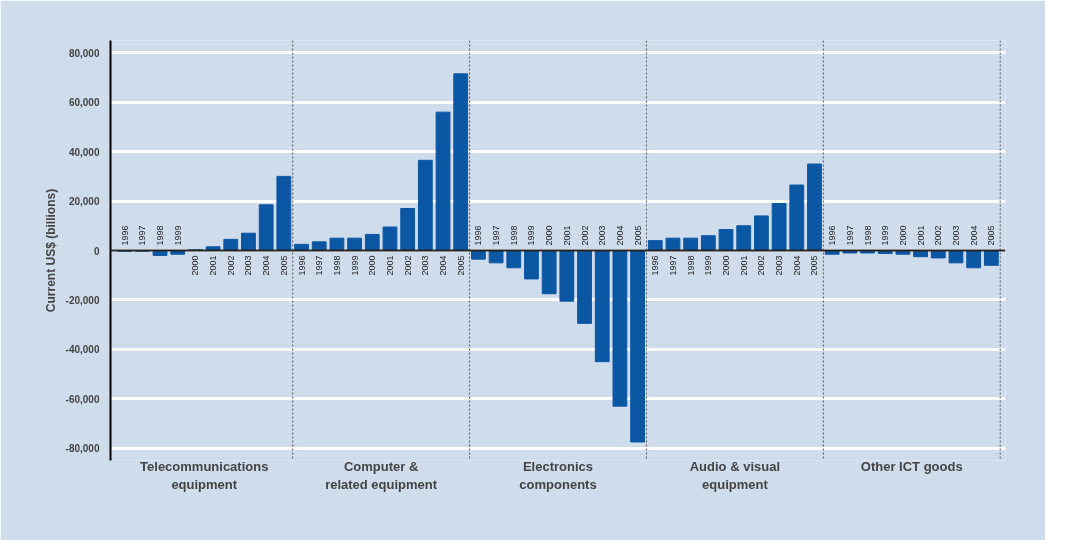 This screenshot has height=555, width=1065. Describe the element at coordinates (84, 152) in the screenshot. I see `y-tick-label: 40,000` at that location.